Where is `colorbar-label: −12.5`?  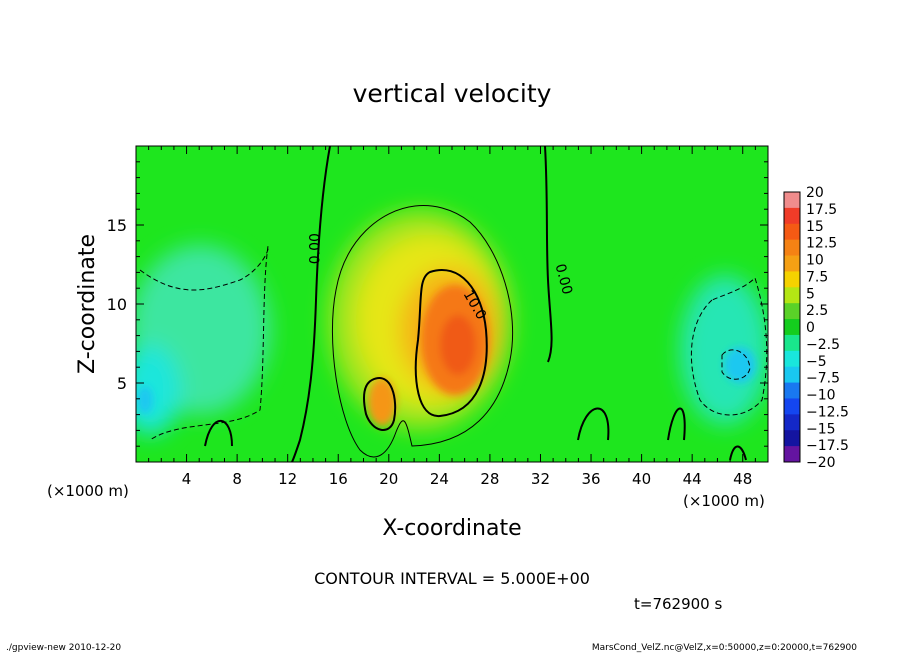 colorbar-label: −12.5 is located at coordinates (827, 412).